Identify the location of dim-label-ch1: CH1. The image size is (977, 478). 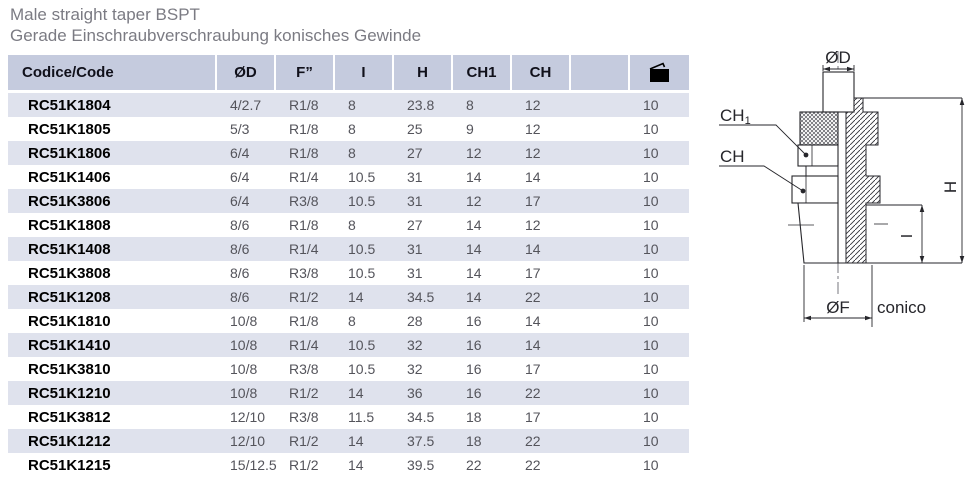
(735, 116).